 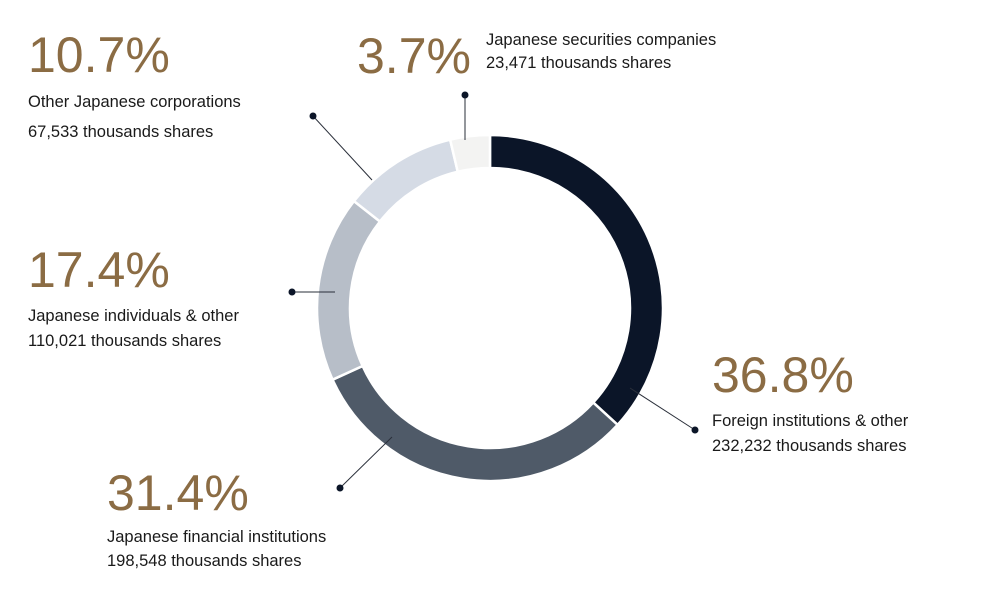 I want to click on category-label: Foreign institutions & other, so click(x=810, y=421).